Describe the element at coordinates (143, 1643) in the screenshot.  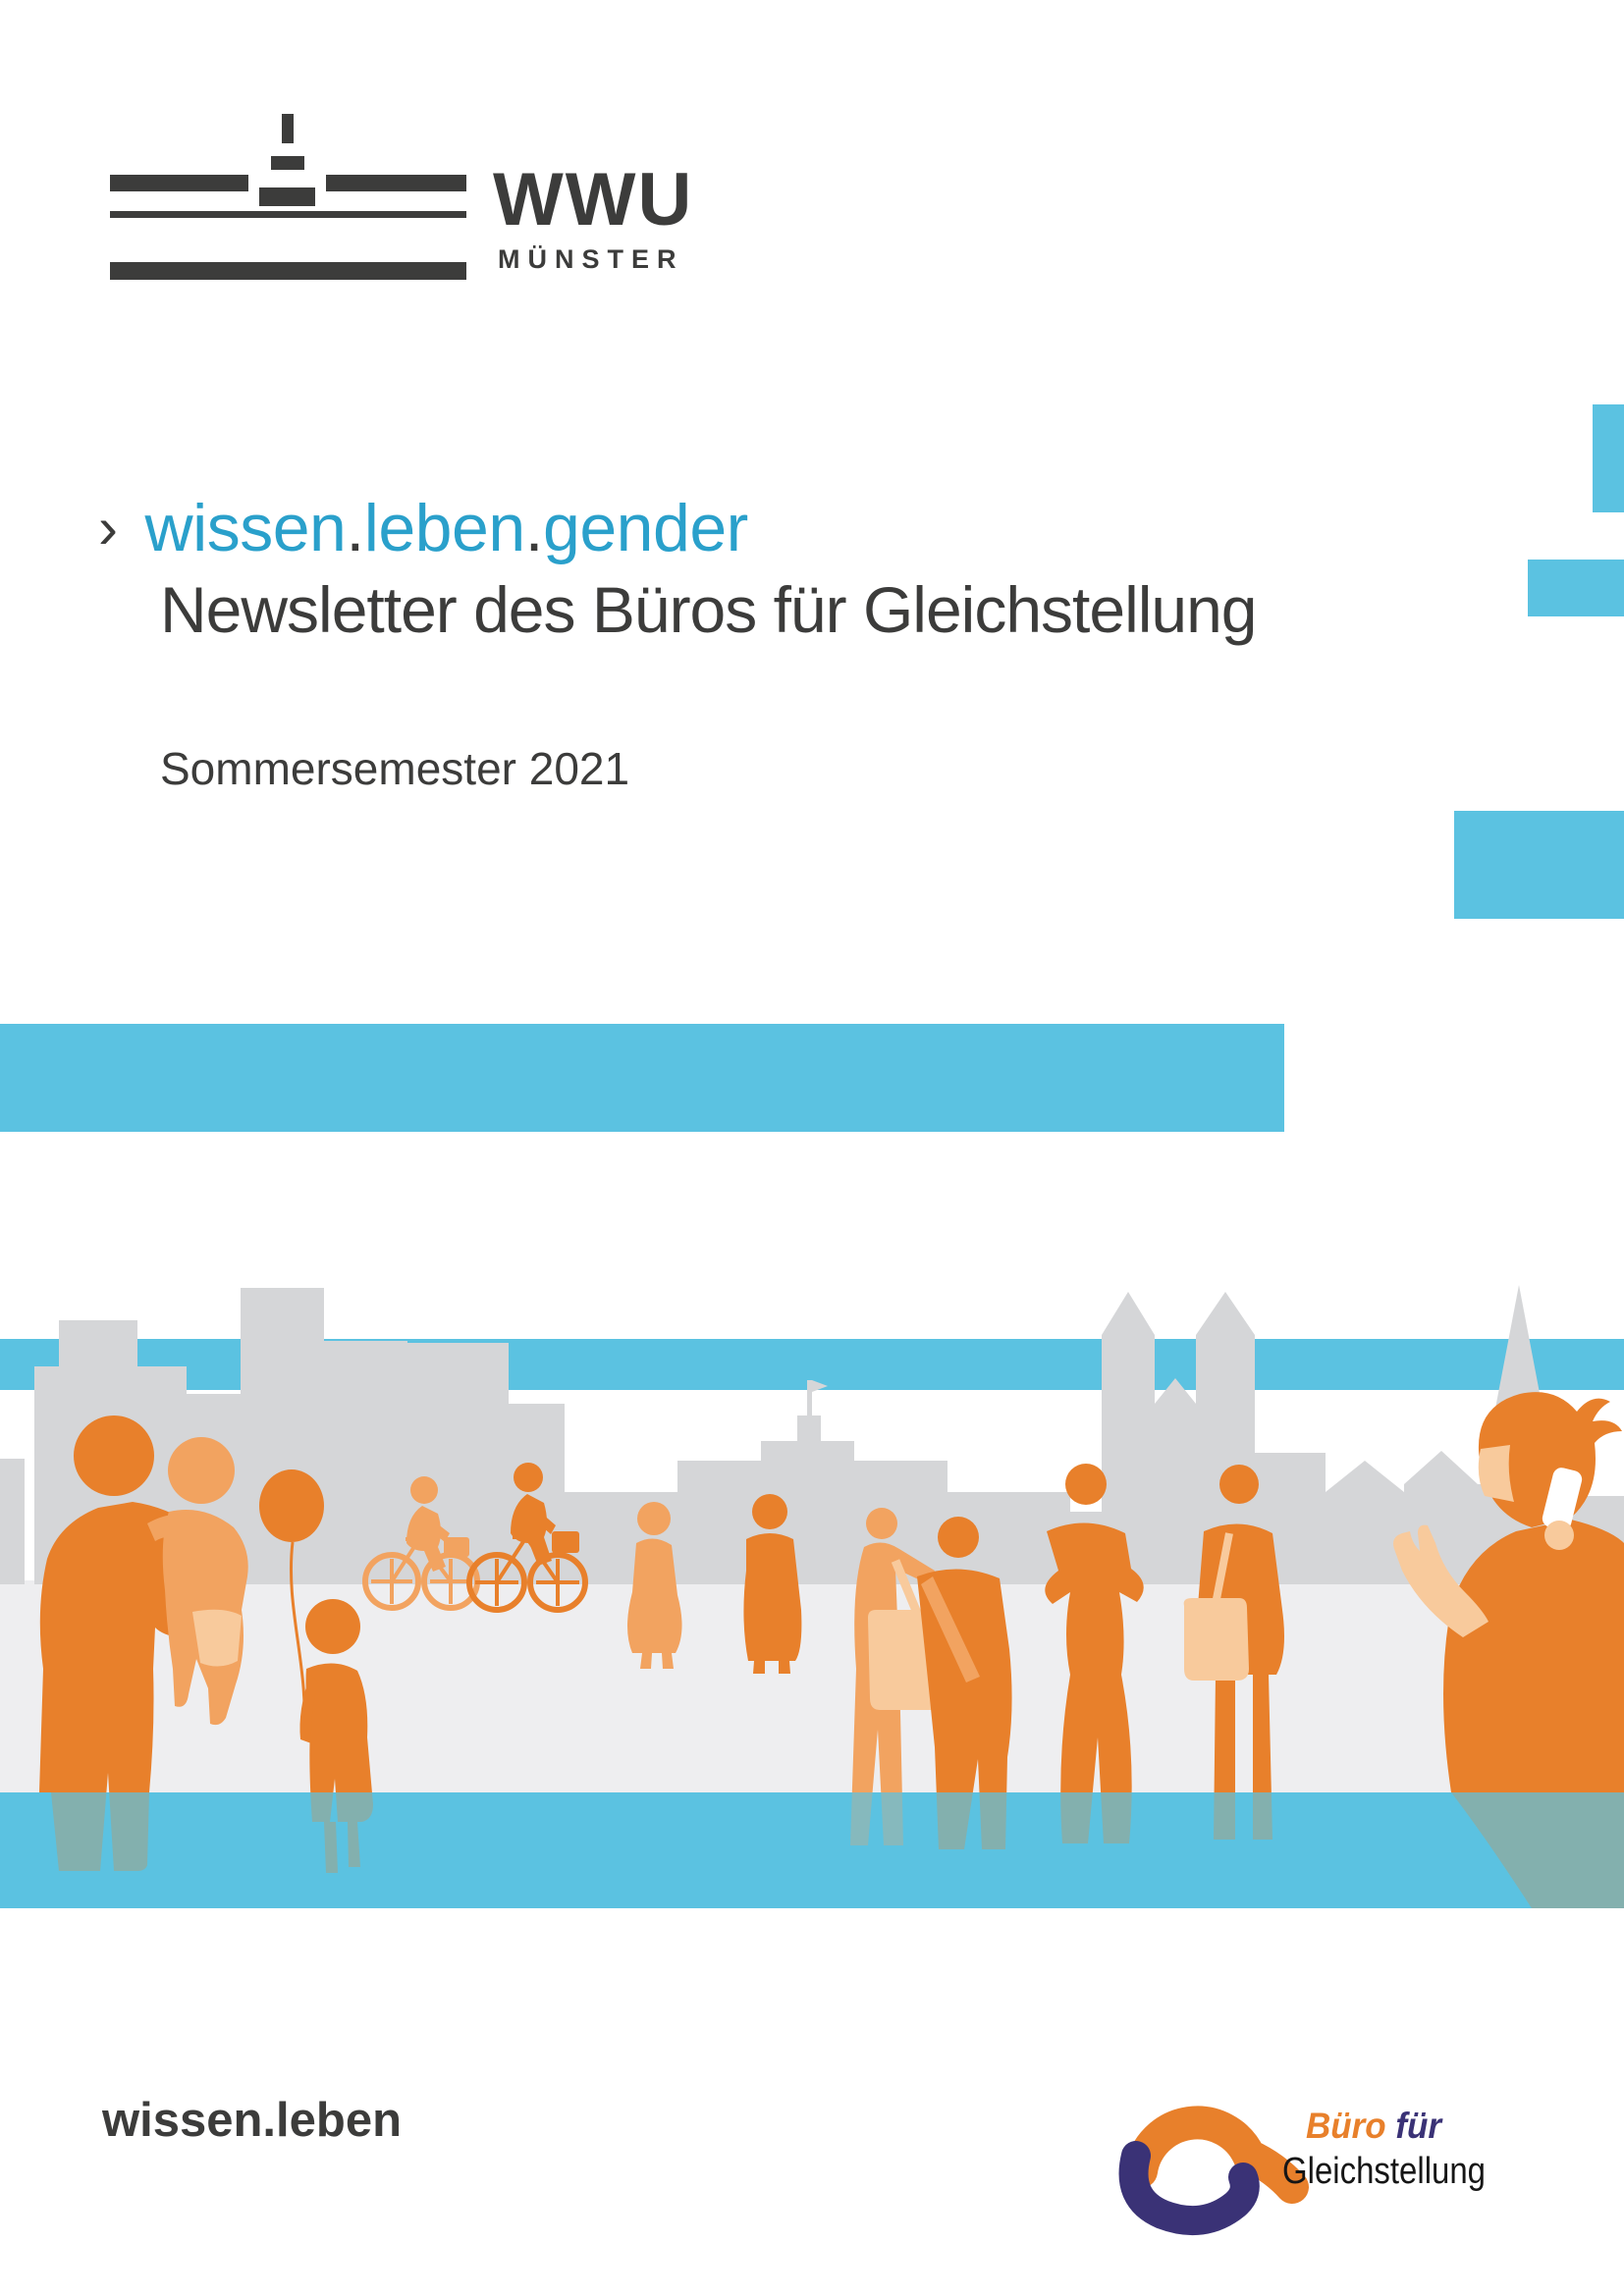
I see `father-with-child` at that location.